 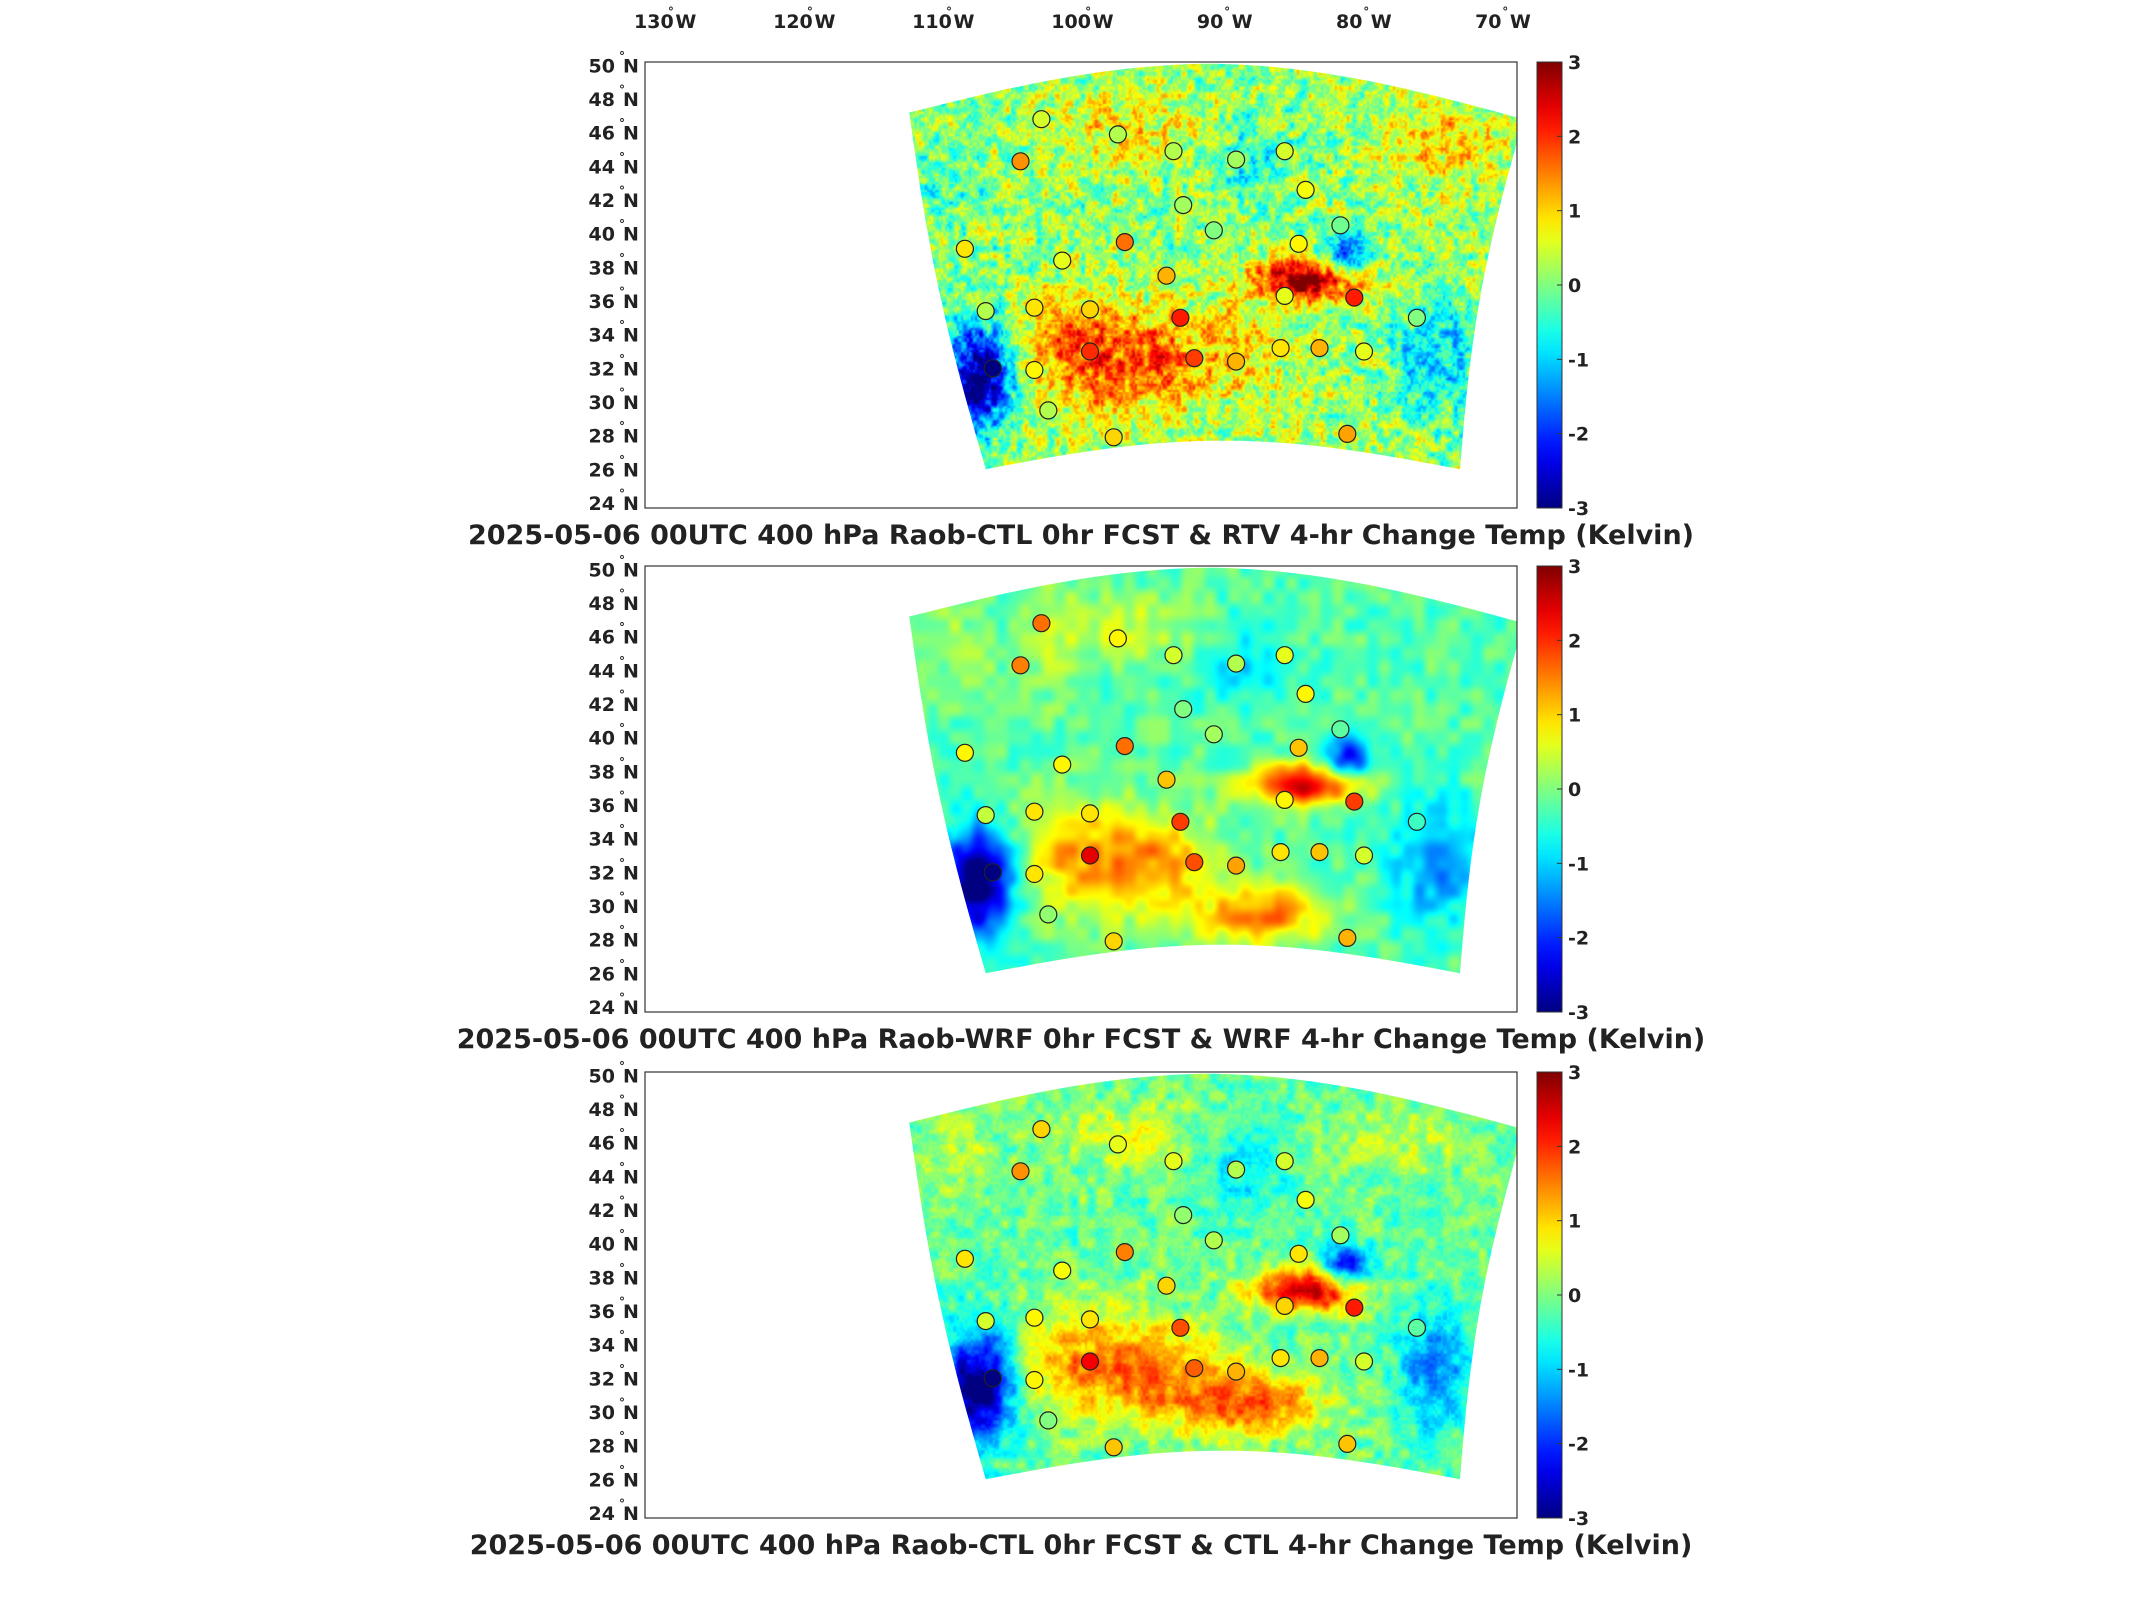 What do you see at coordinates (1081, 285) in the screenshot?
I see `map-frame` at bounding box center [1081, 285].